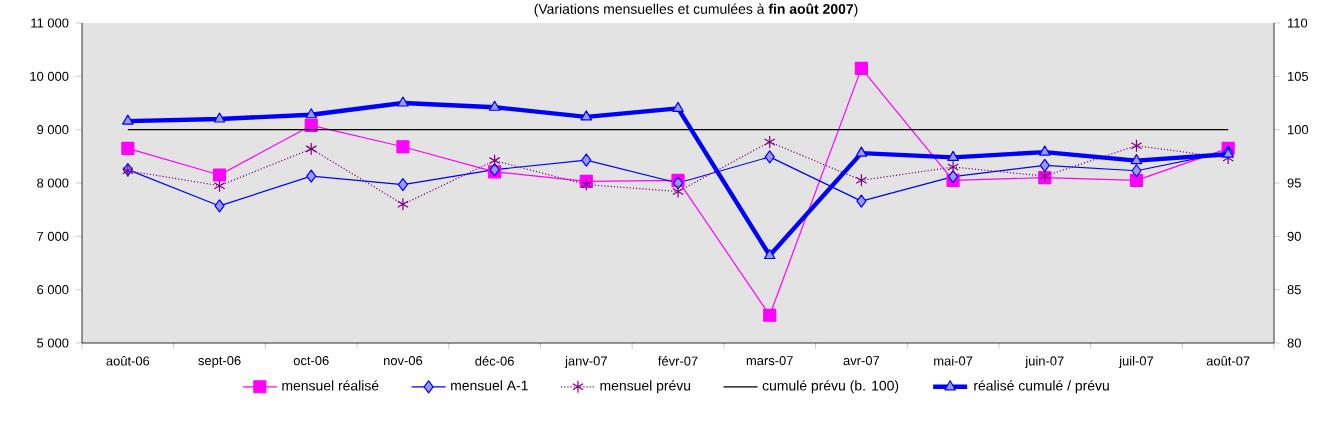  What do you see at coordinates (1041, 387) in the screenshot?
I see `legend-label: réalisé cumulé / prévu` at bounding box center [1041, 387].